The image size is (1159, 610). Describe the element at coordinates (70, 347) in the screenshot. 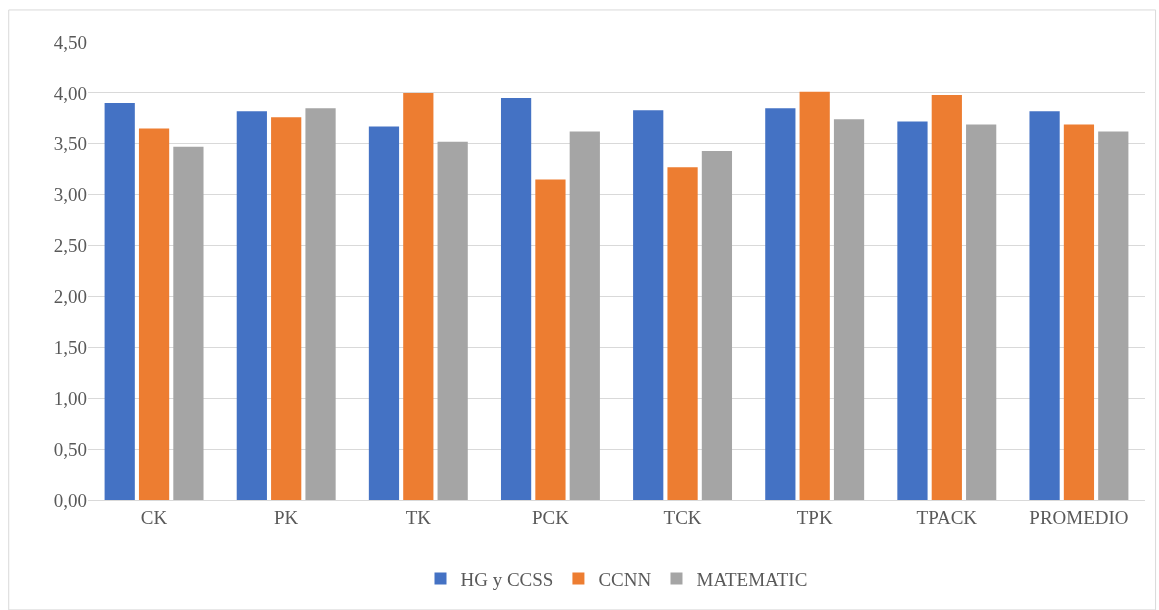

I see `y-tick-label: 1,50` at that location.